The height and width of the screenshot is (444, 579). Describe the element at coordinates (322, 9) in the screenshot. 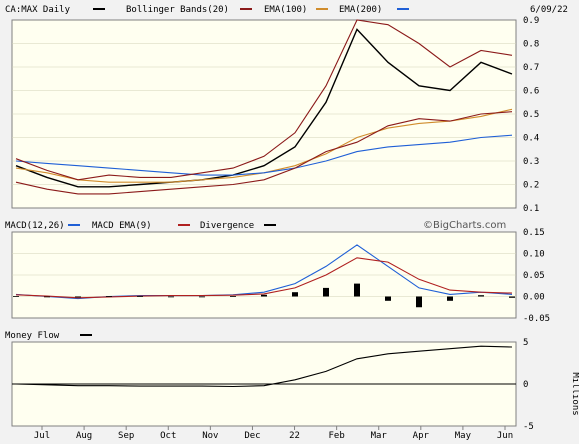

I see `ema100-legend-swatch` at that location.